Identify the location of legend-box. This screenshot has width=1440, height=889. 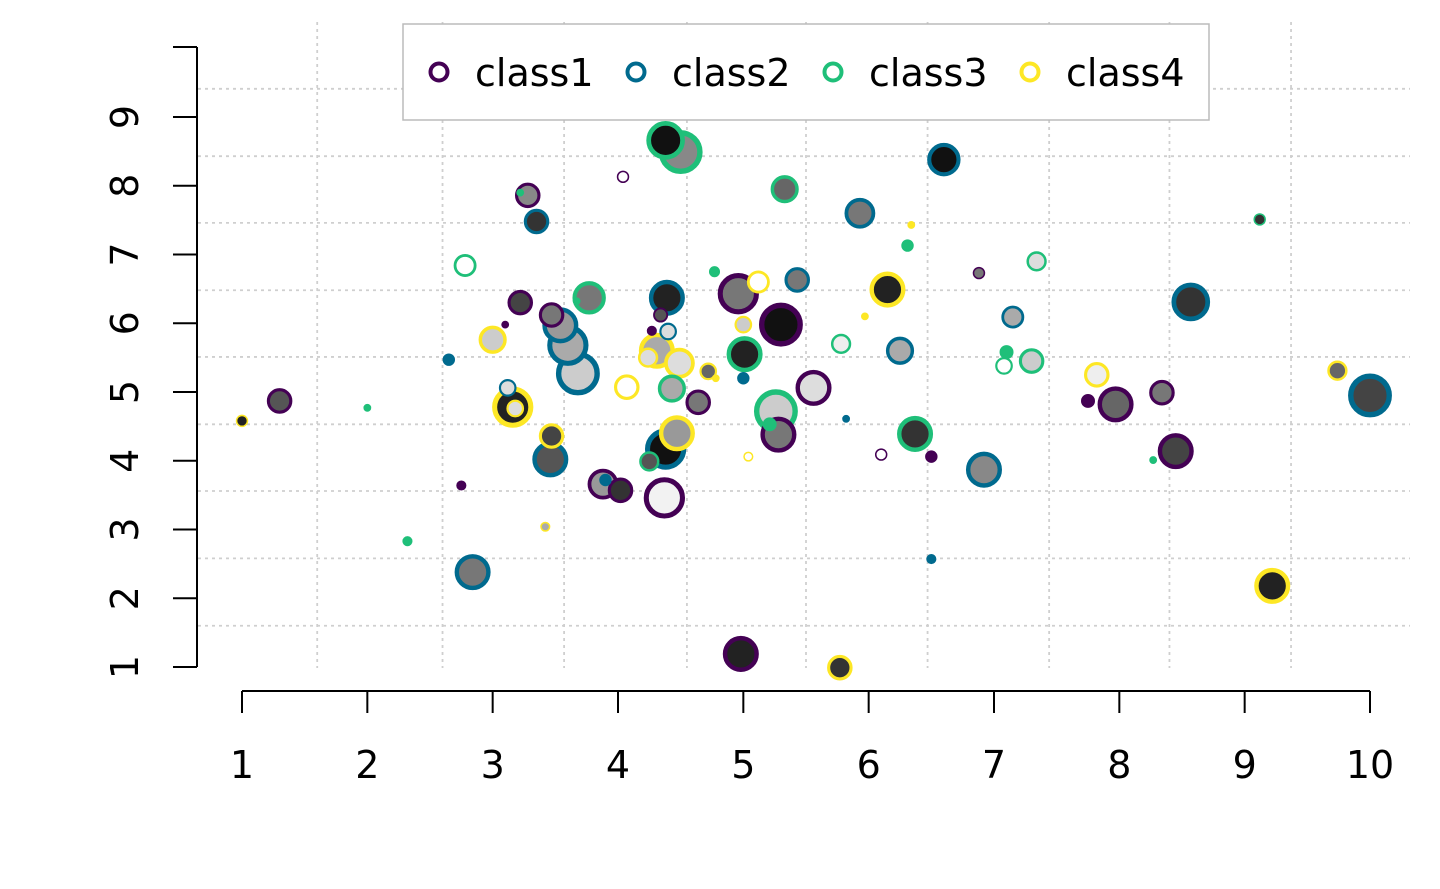
(806, 72).